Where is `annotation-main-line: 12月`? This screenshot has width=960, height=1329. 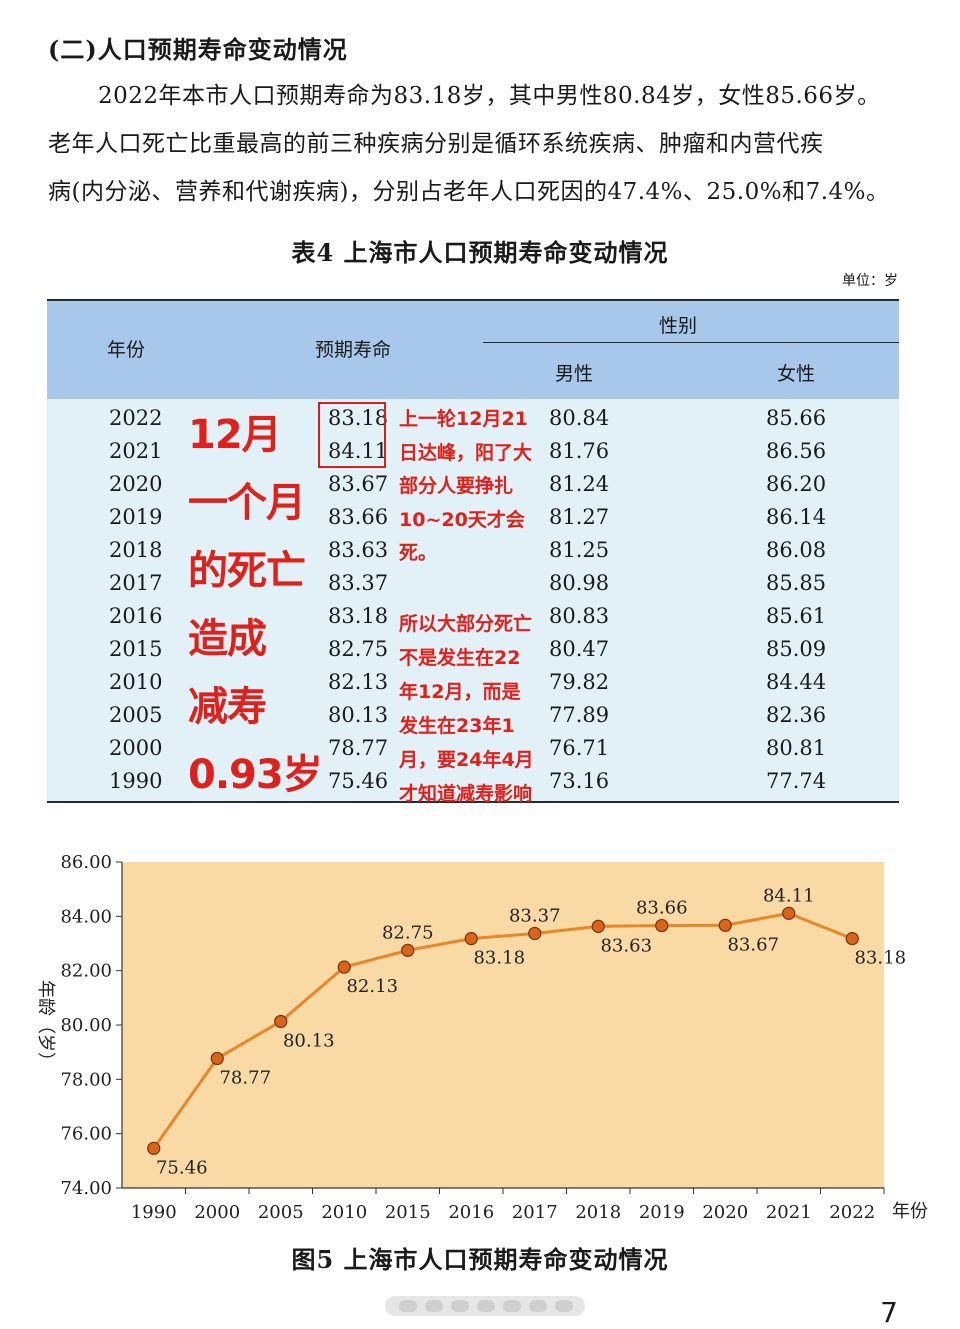
annotation-main-line: 12月 is located at coordinates (235, 435).